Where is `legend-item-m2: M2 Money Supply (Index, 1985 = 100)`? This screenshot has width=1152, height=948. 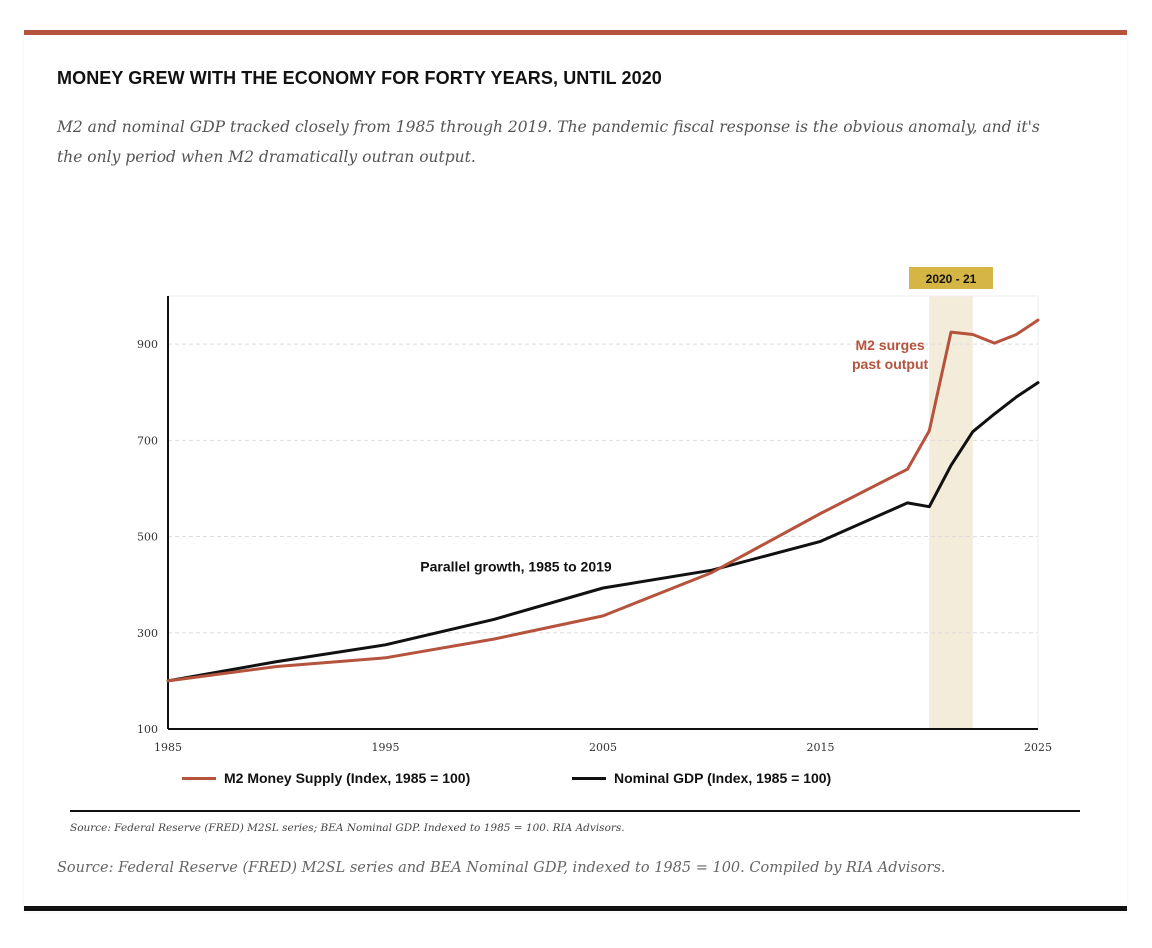
legend-item-m2: M2 Money Supply (Index, 1985 = 100) is located at coordinates (326, 778).